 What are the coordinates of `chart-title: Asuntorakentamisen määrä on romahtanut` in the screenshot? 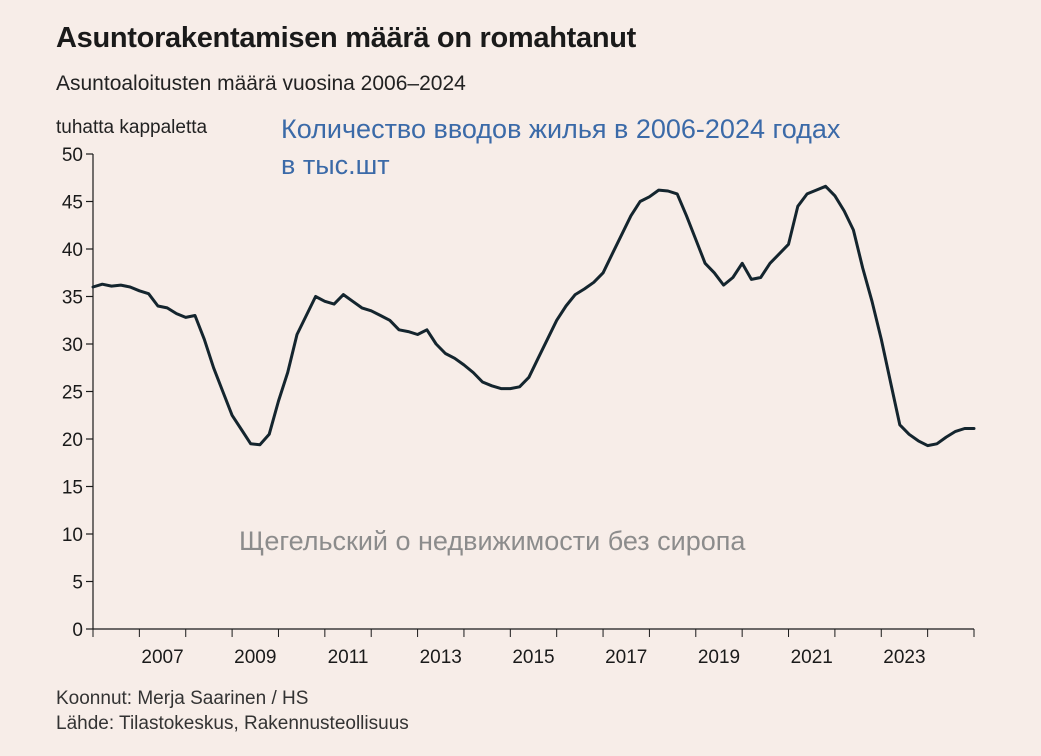 It's located at (346, 38).